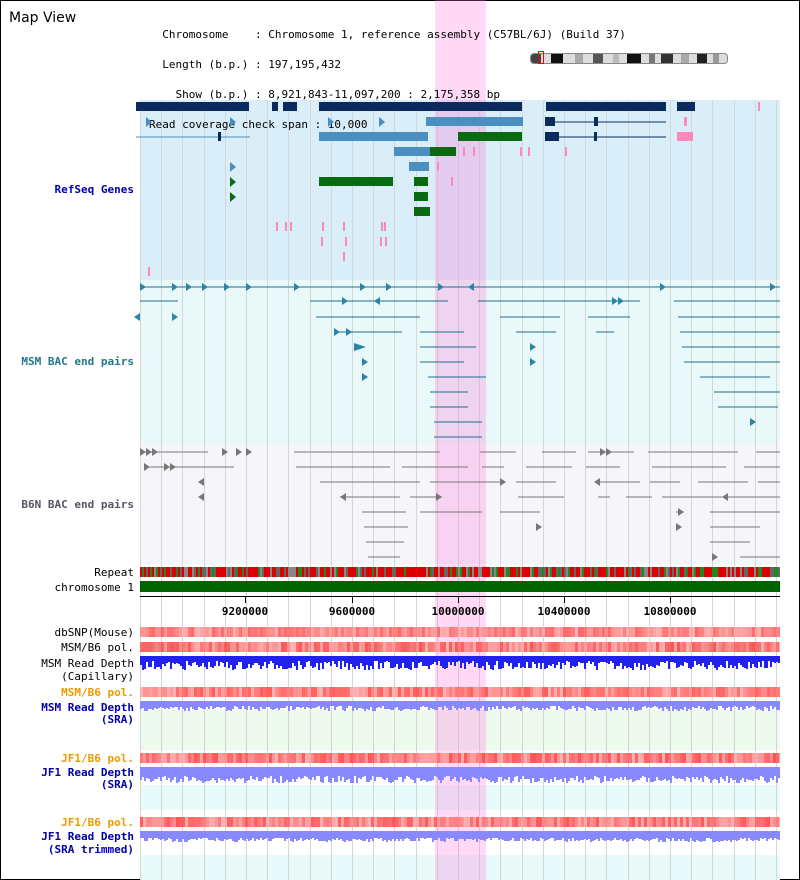 This screenshot has height=880, width=800. I want to click on repeat-track, so click(460, 572).